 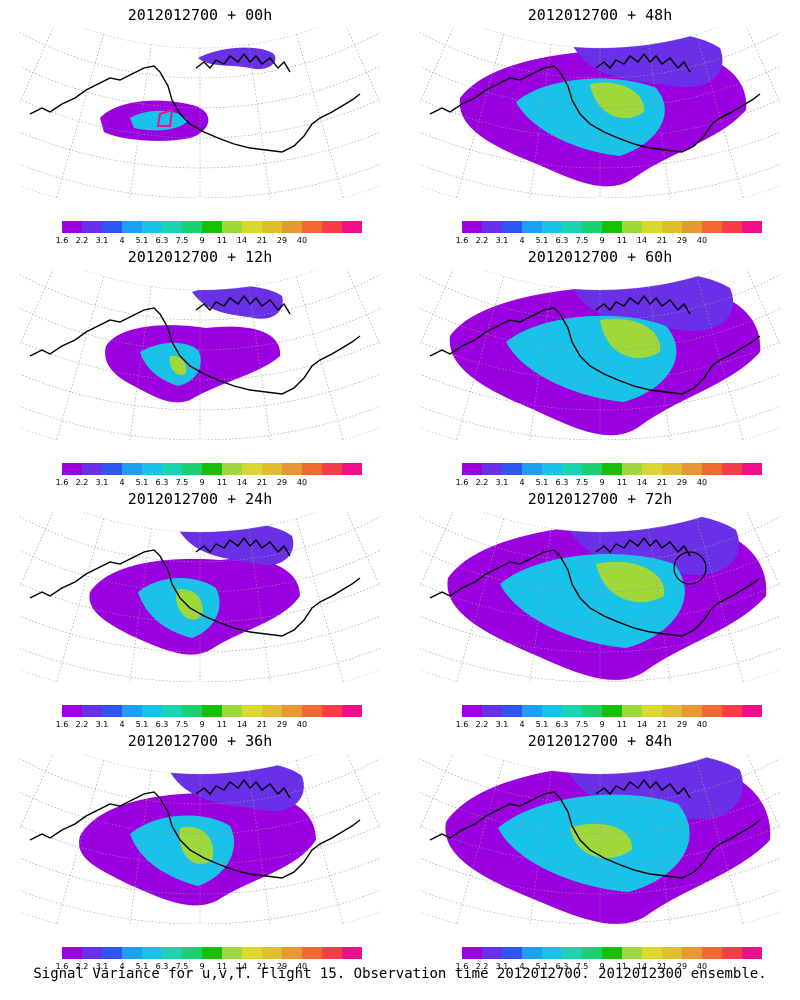 I want to click on variance-contour-mid, so click(x=182, y=850).